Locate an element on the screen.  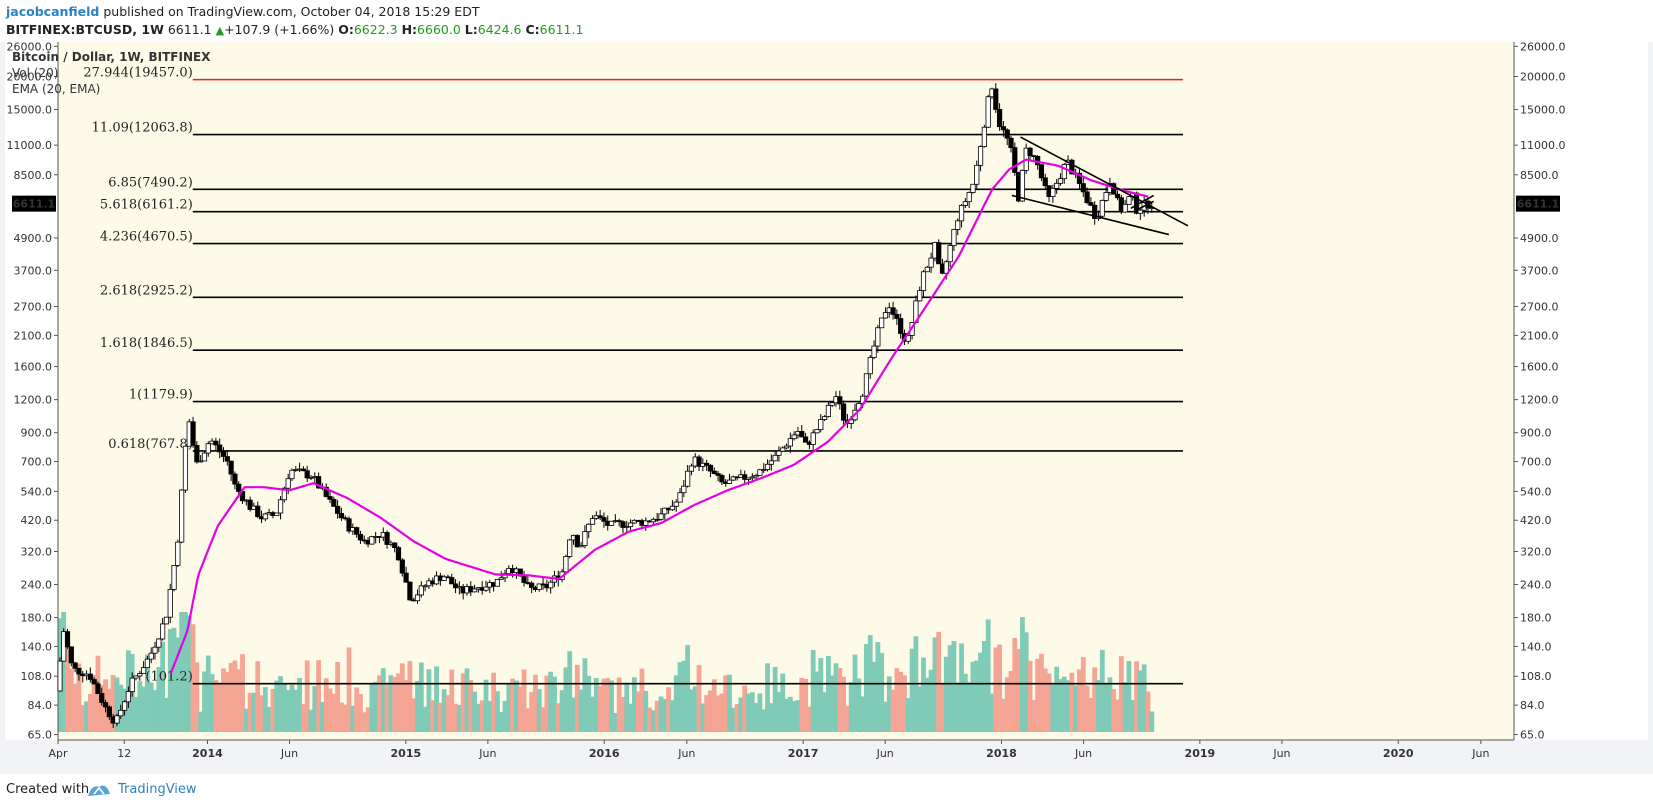
volume-indicator-label: Vol (20) is located at coordinates (35, 73).